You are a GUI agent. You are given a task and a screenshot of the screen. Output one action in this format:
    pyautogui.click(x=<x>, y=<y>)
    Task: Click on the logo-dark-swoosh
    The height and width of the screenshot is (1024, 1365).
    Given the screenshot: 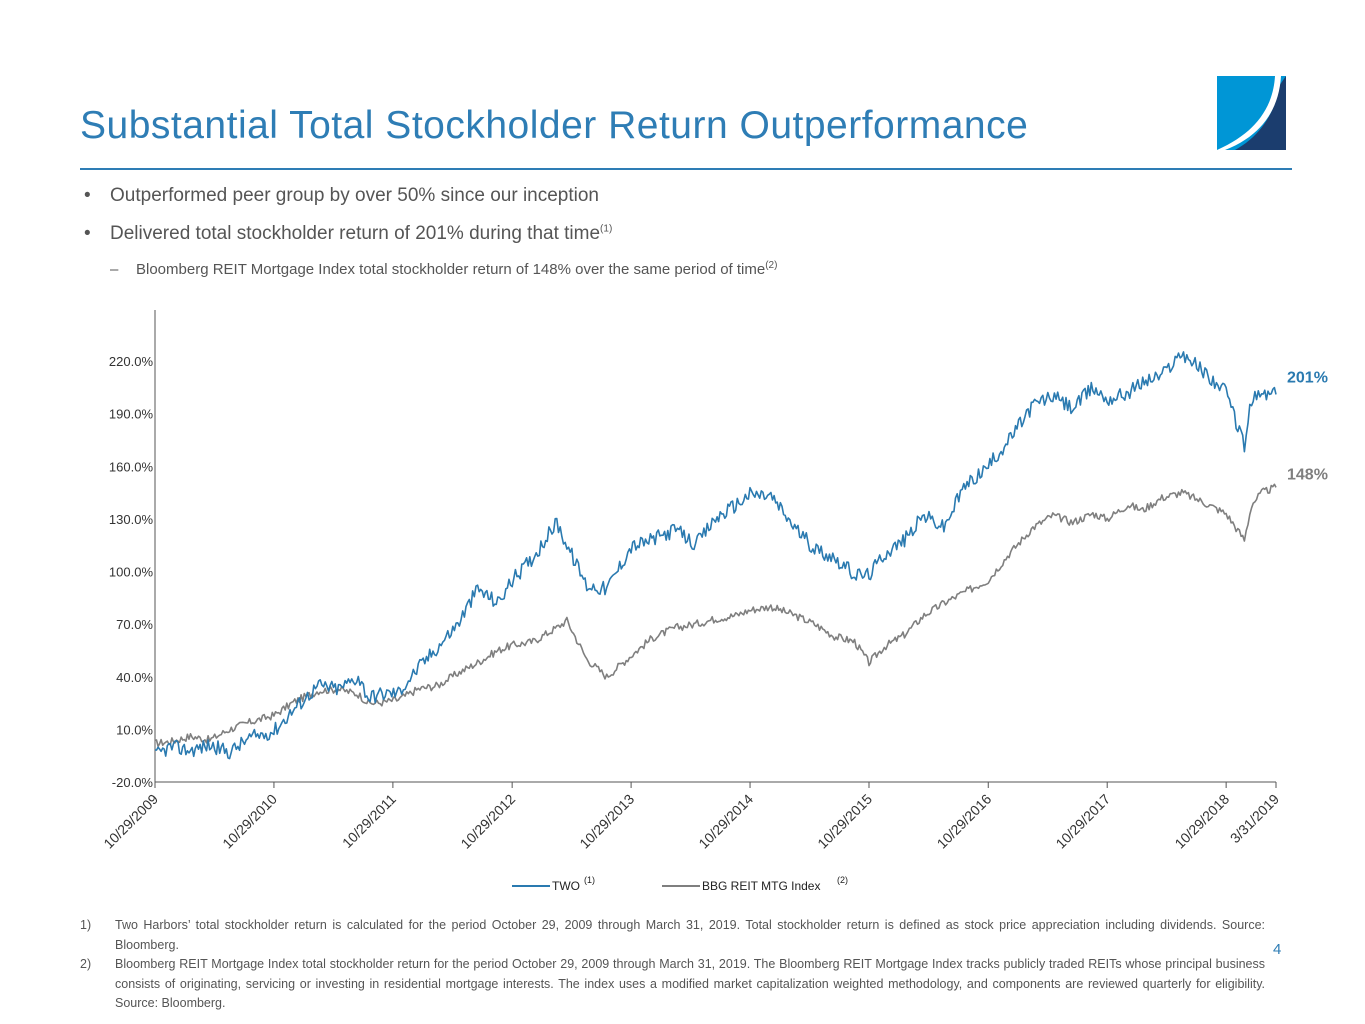 What is the action you would take?
    pyautogui.click(x=1260, y=113)
    